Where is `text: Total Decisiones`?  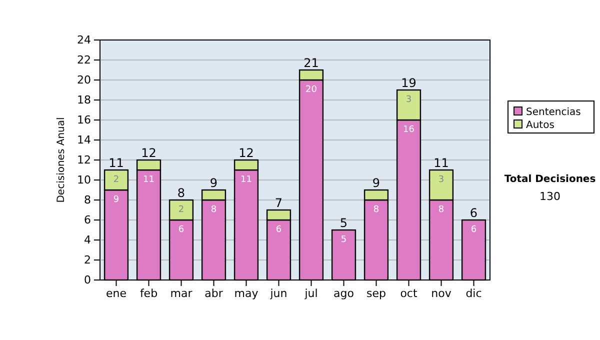 text: Total Decisiones is located at coordinates (550, 179).